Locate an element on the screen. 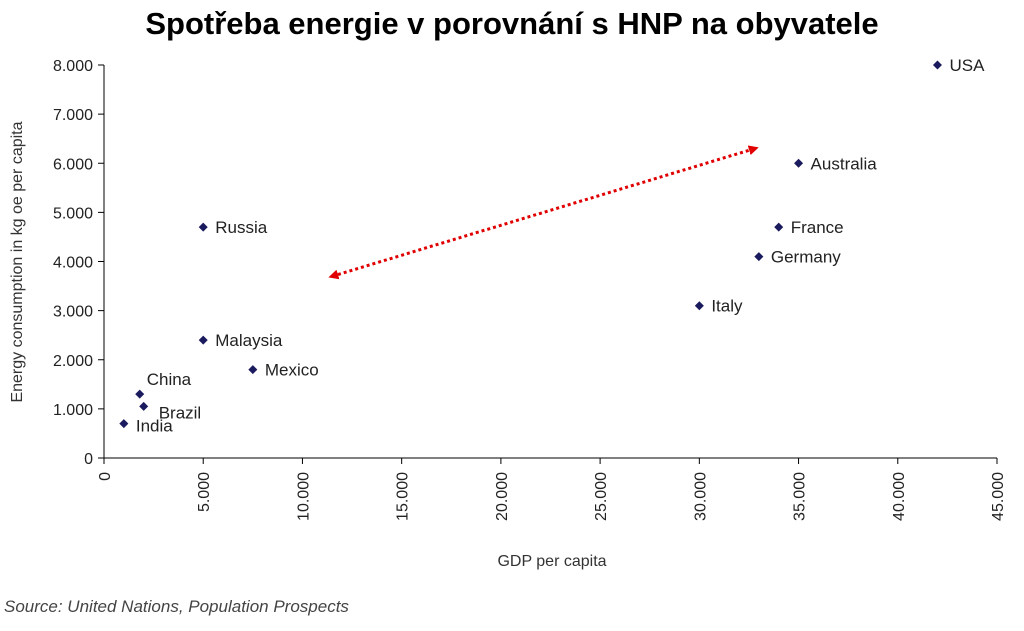 This screenshot has width=1024, height=631. data-point-france is located at coordinates (779, 227).